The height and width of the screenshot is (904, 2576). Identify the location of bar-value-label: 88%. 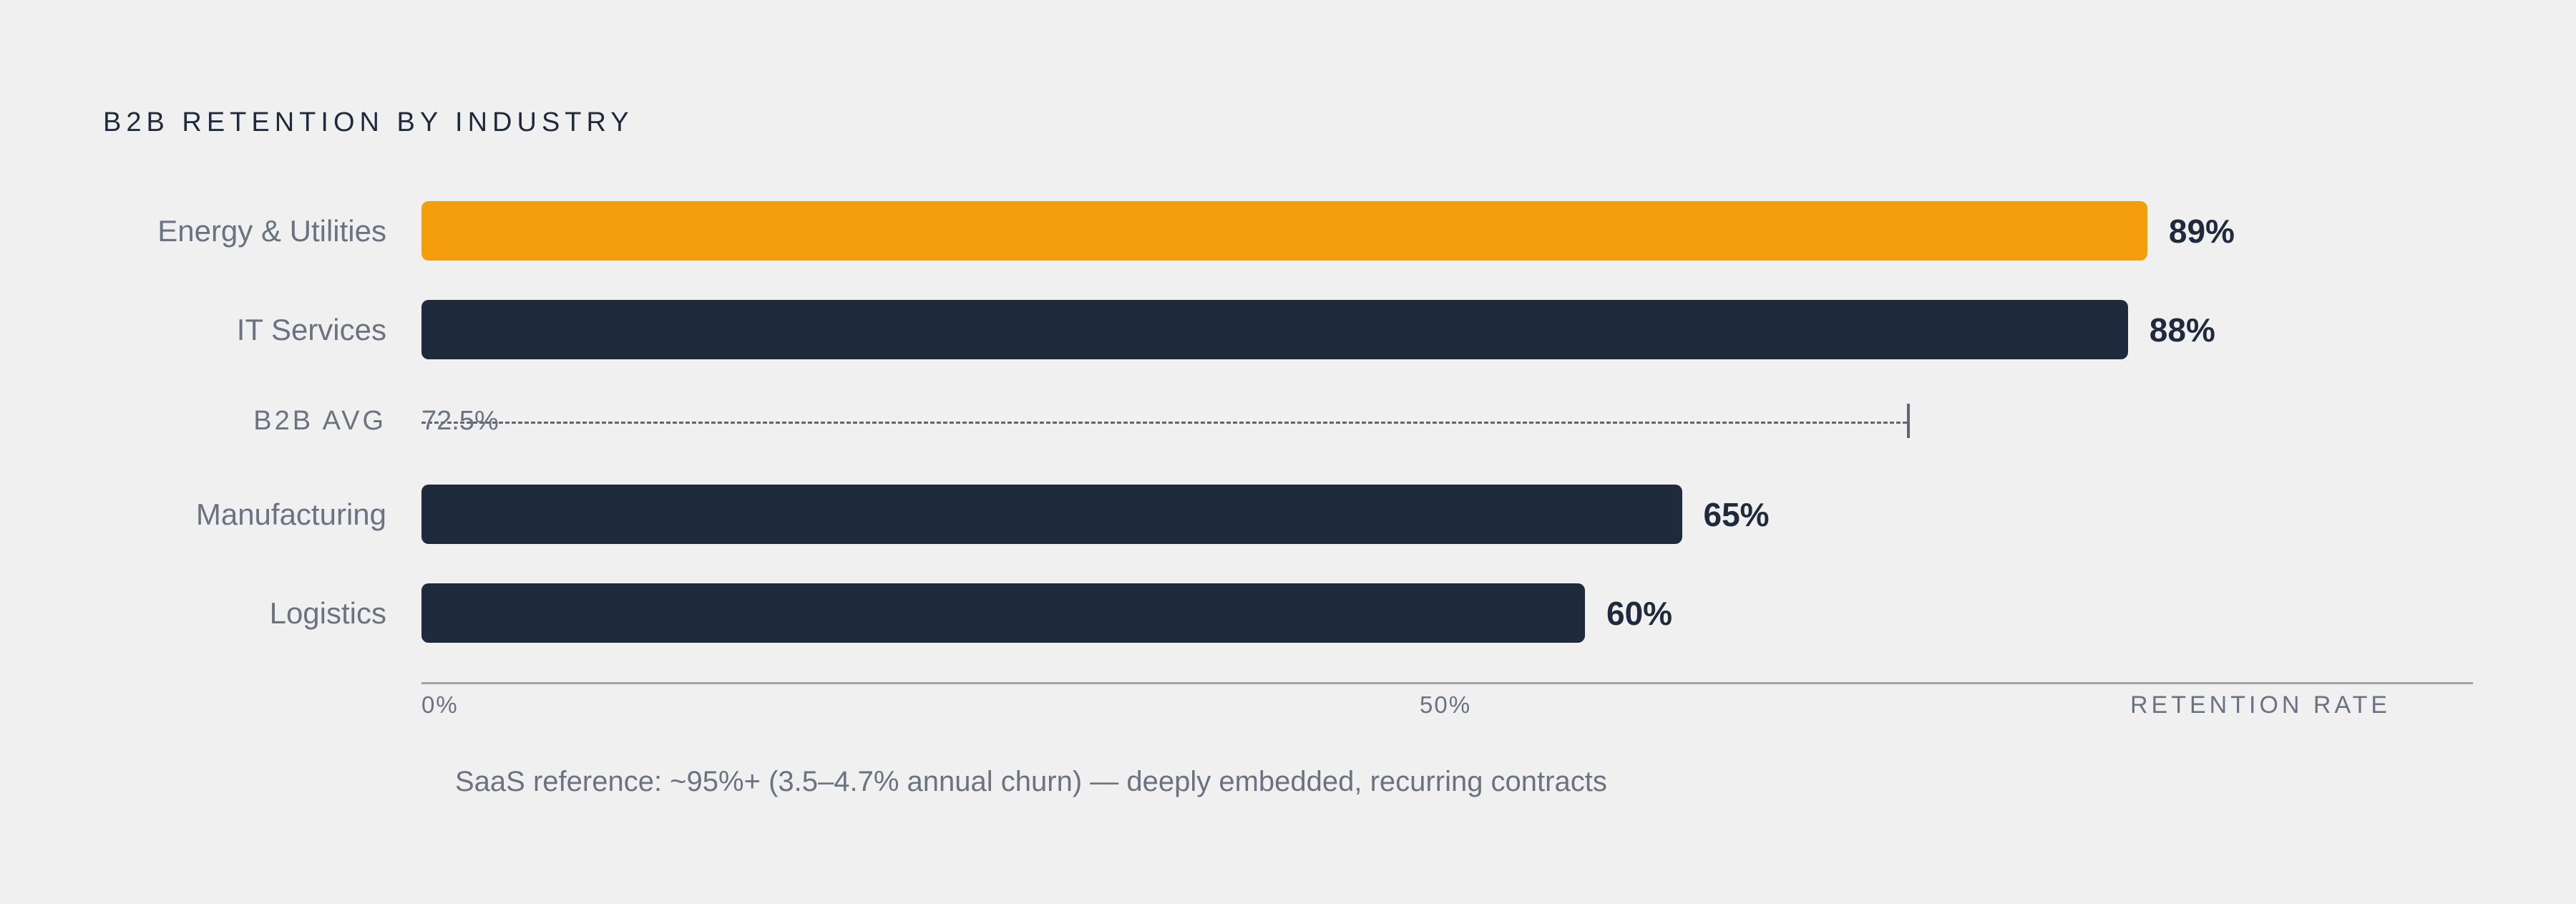
(2182, 330).